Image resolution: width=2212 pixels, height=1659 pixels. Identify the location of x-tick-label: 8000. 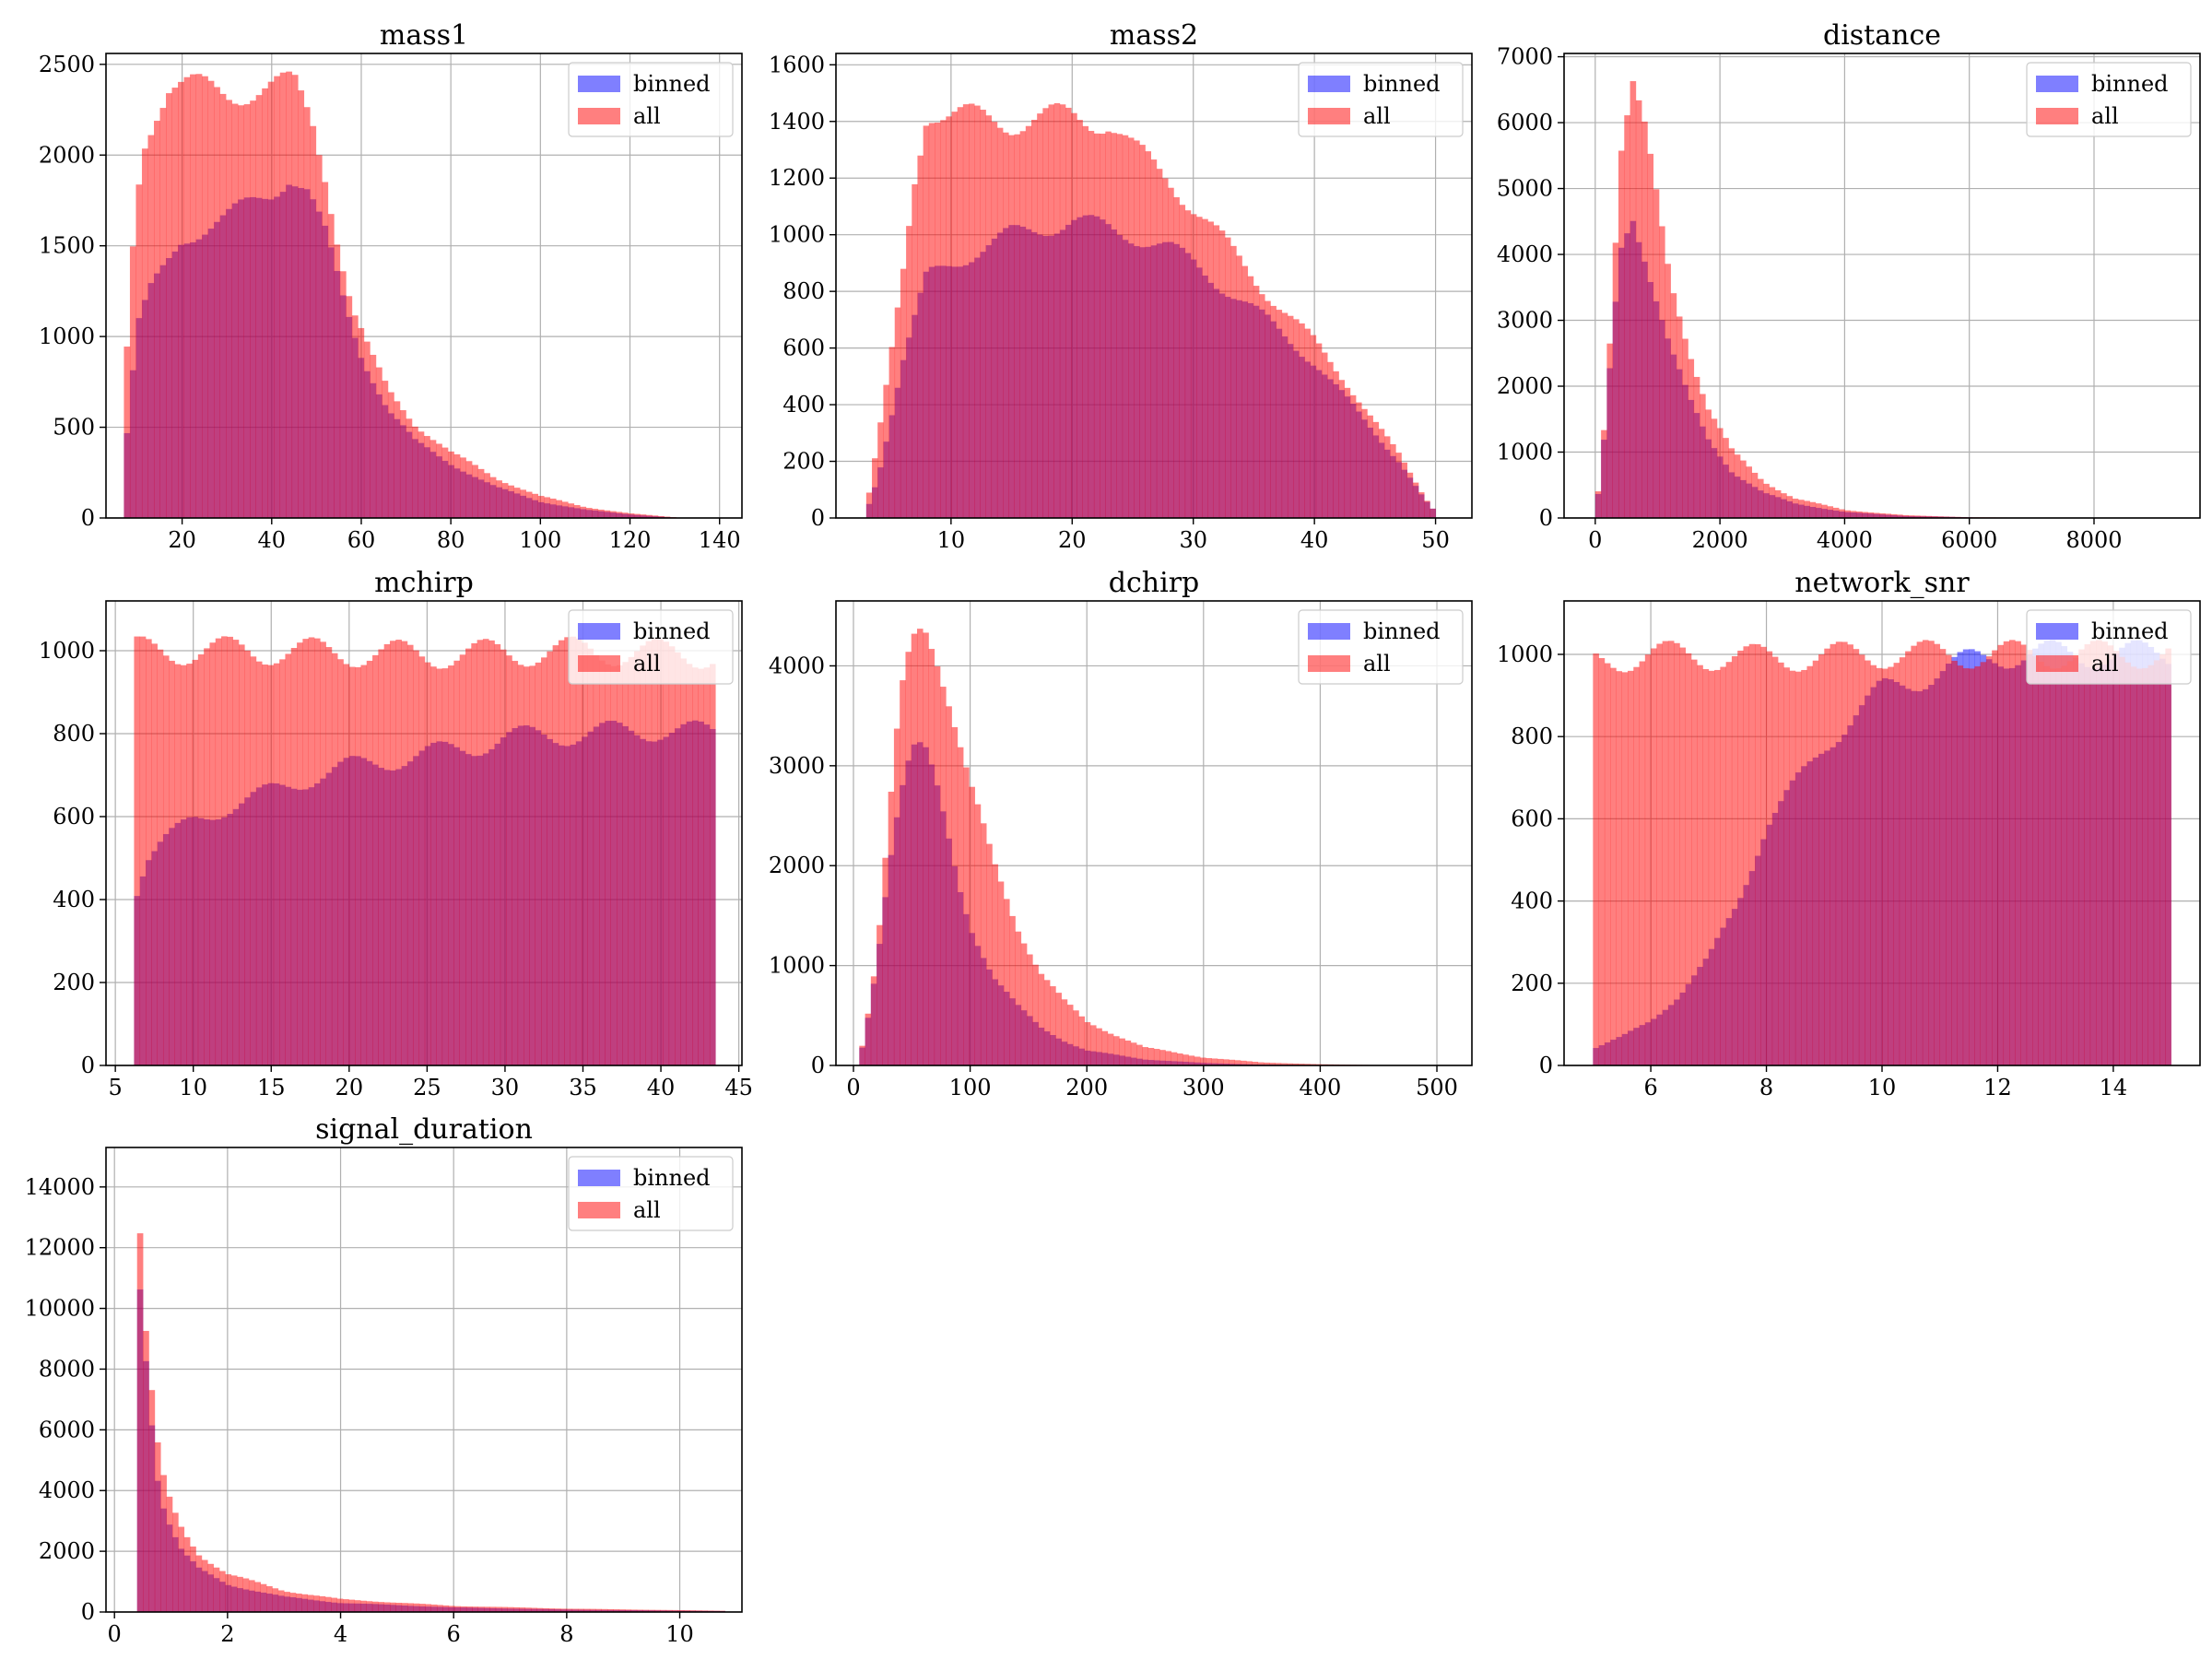
(2093, 540).